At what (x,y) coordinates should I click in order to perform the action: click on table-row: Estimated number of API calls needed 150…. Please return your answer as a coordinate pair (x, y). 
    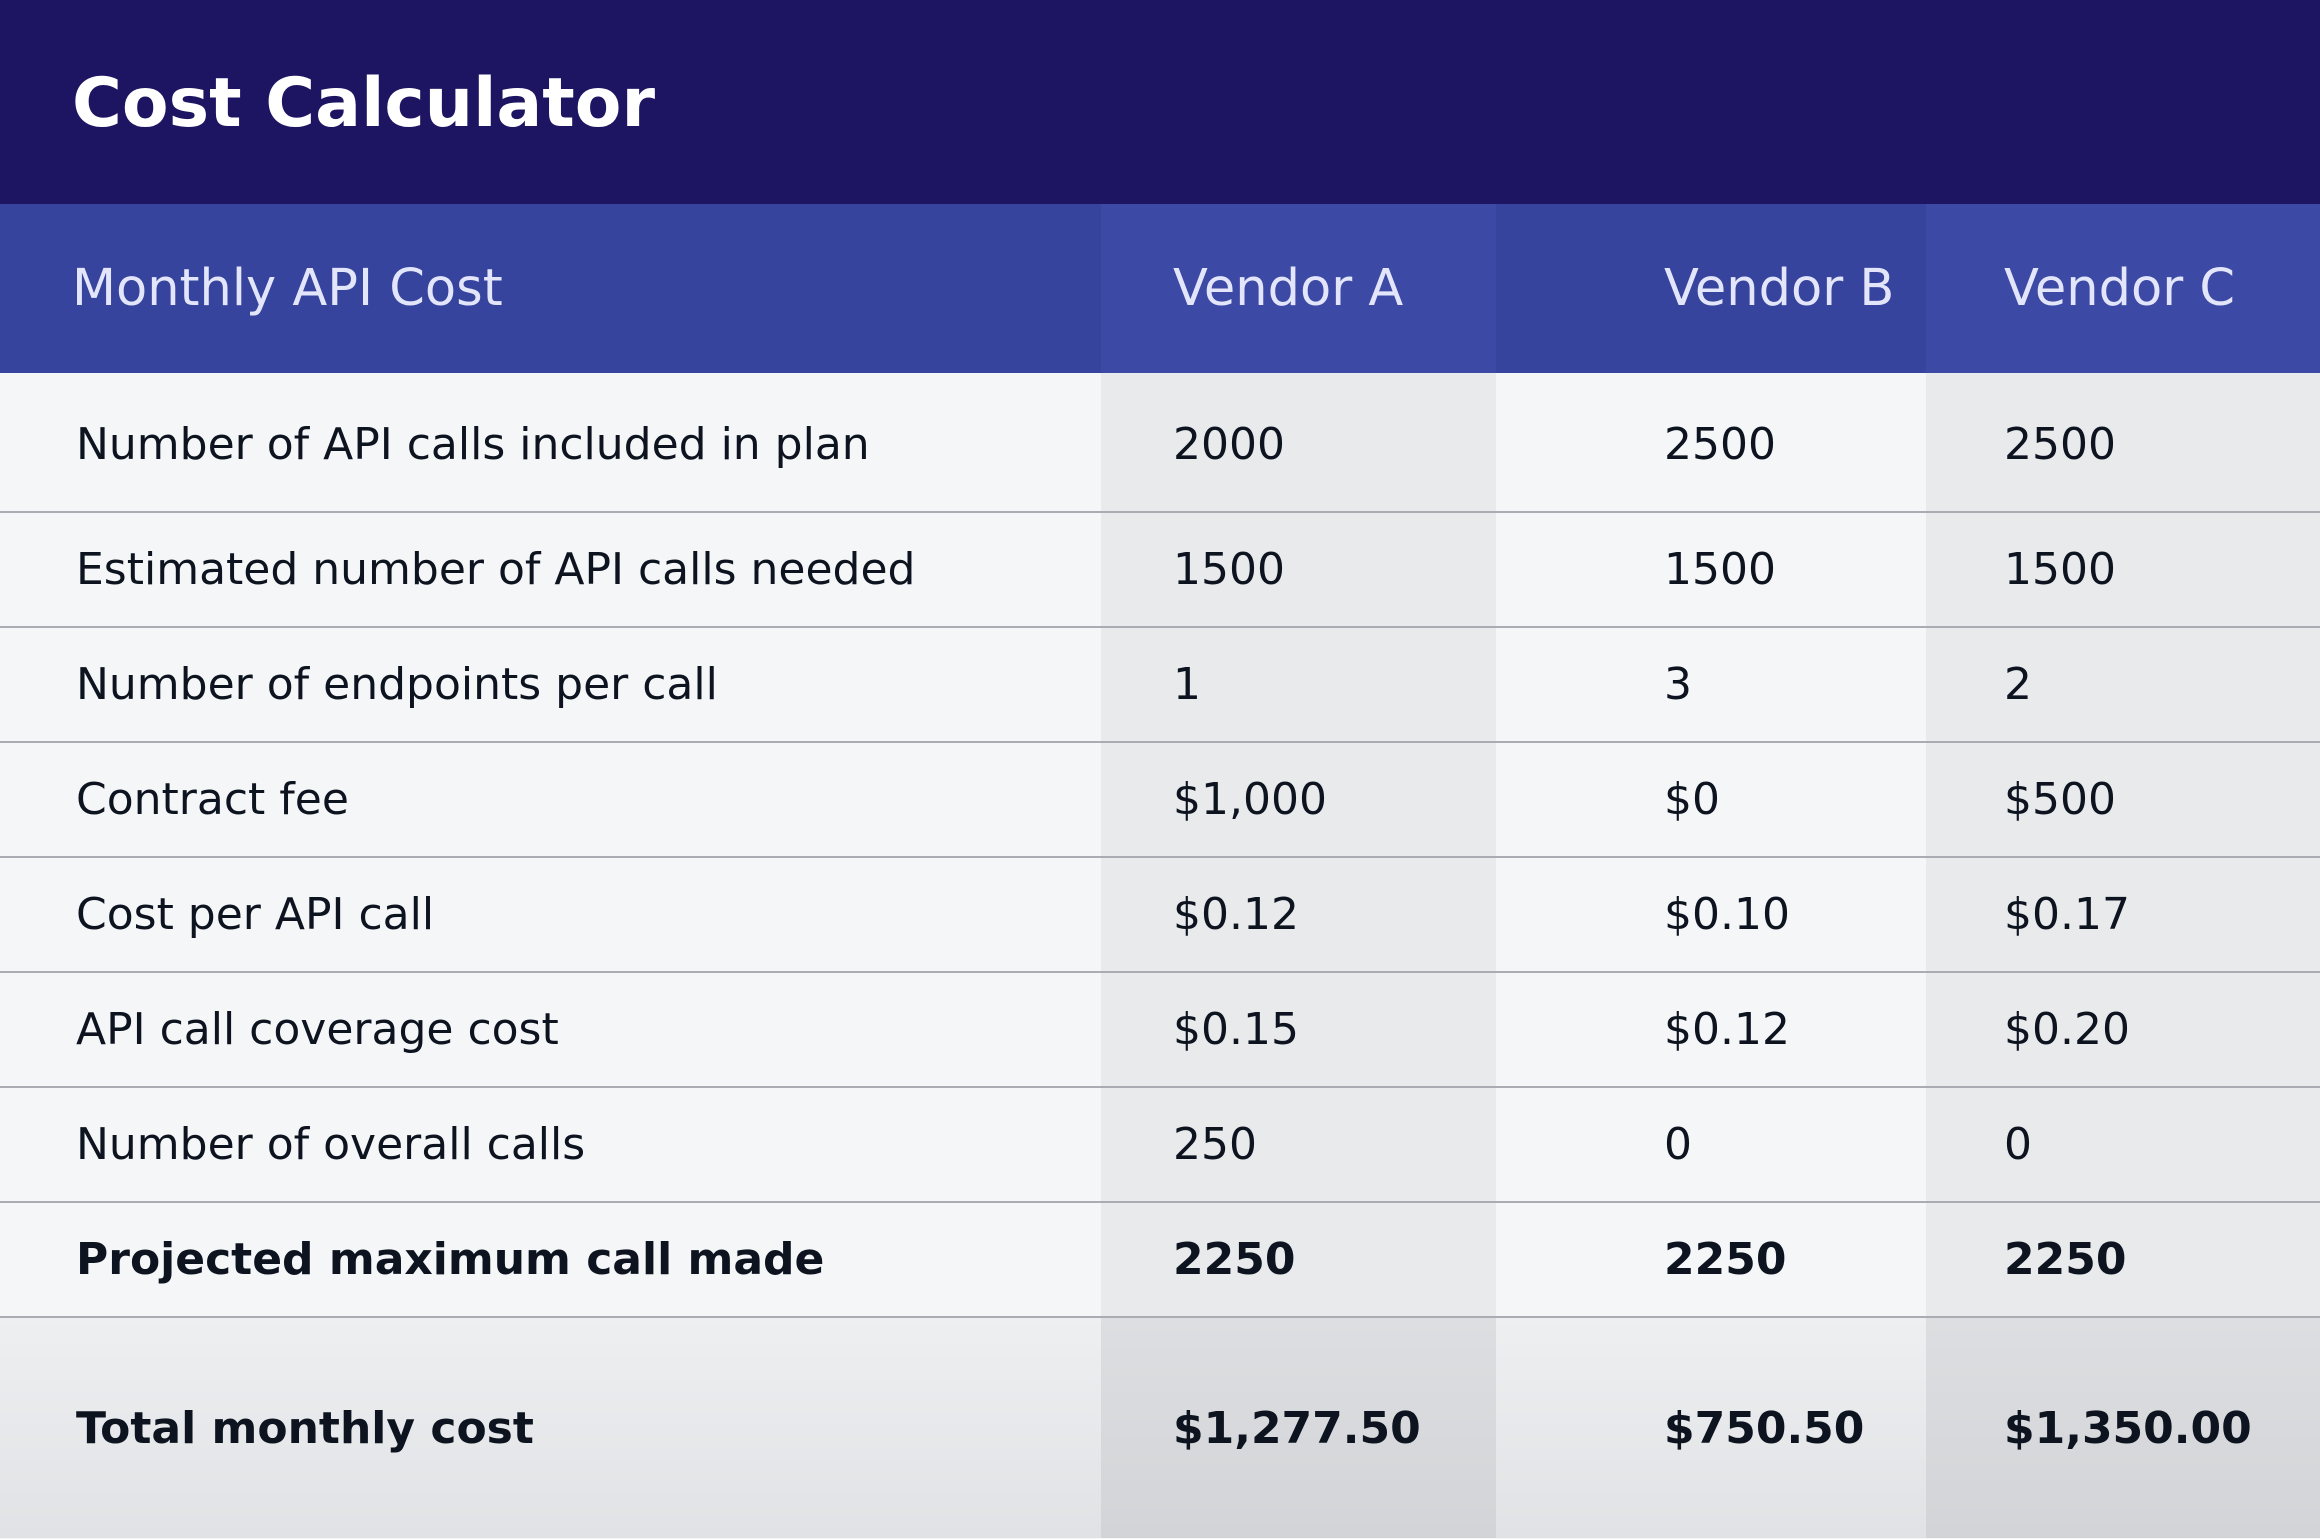
    Looking at the image, I should click on (1160, 570).